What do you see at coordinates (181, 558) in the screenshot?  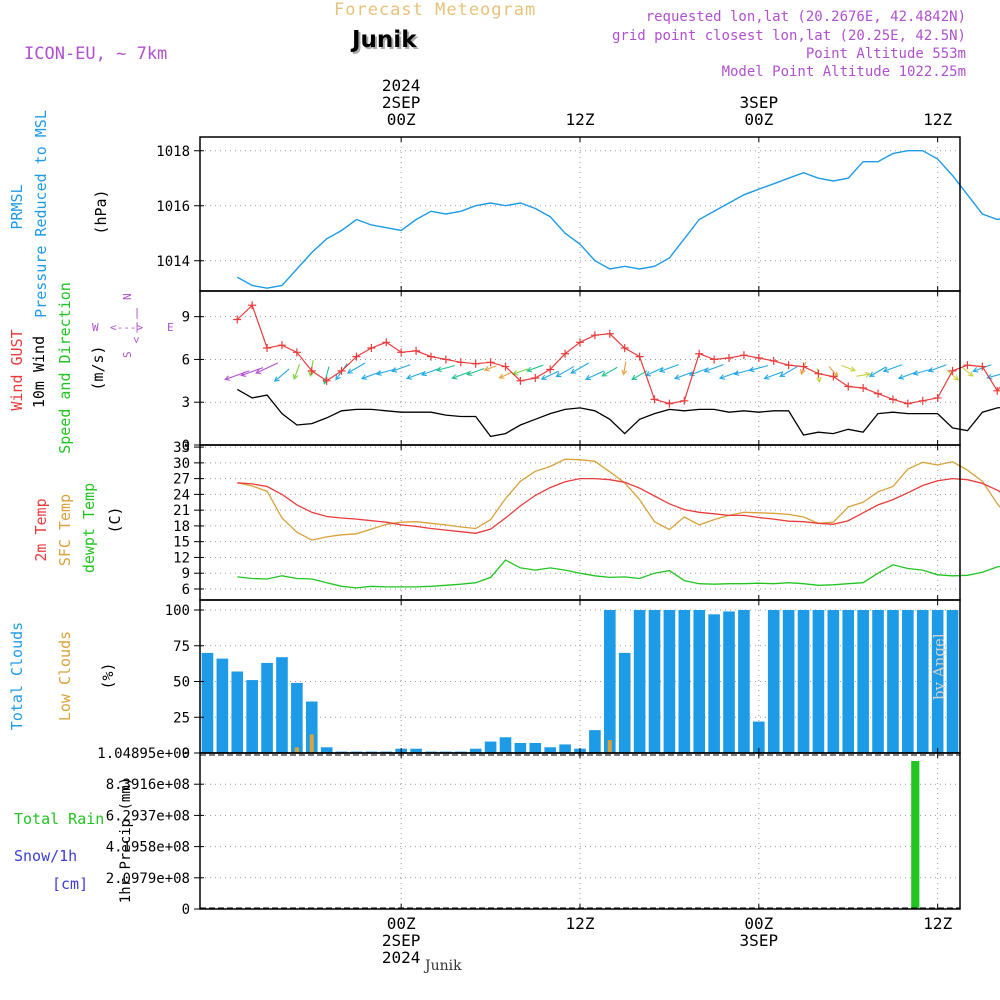 I see `y-tick-label: 12` at bounding box center [181, 558].